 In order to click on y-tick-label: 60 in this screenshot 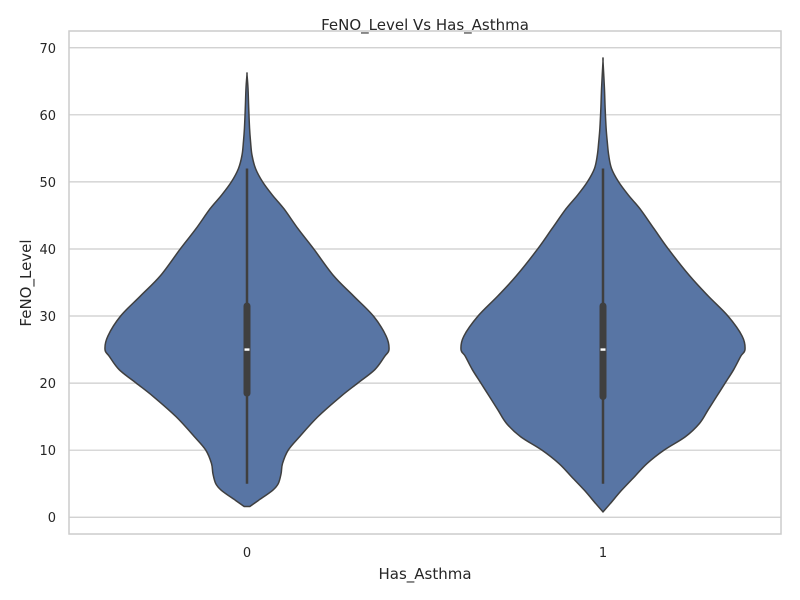, I will do `click(47, 116)`.